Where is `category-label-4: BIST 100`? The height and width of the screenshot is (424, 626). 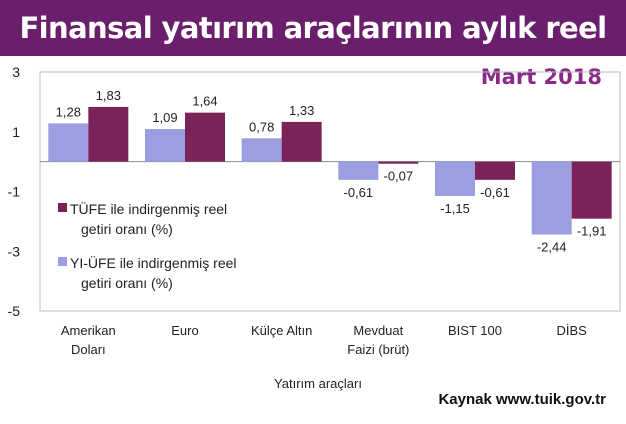 category-label-4: BIST 100 is located at coordinates (475, 330).